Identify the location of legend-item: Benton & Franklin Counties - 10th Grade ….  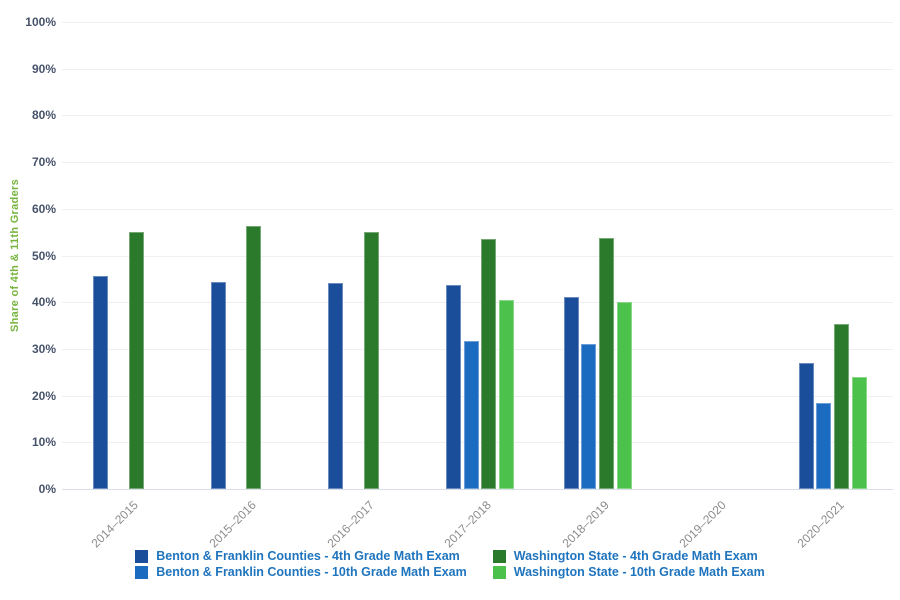
(301, 572).